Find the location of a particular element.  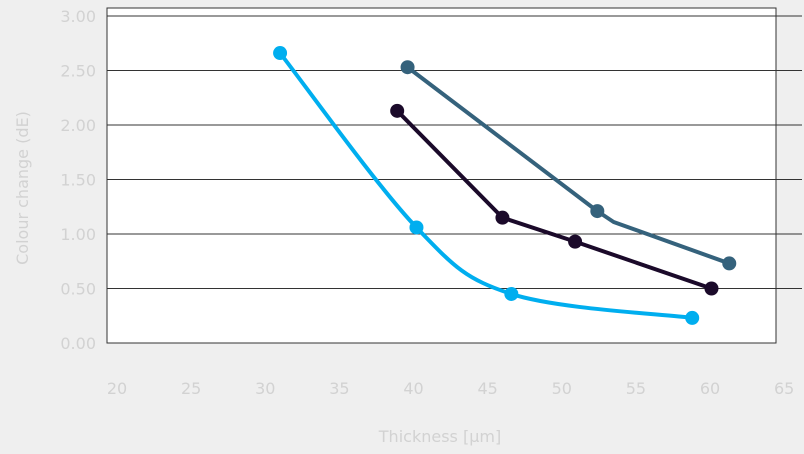

x-axis-title: Thickness [µm] is located at coordinates (439, 436).